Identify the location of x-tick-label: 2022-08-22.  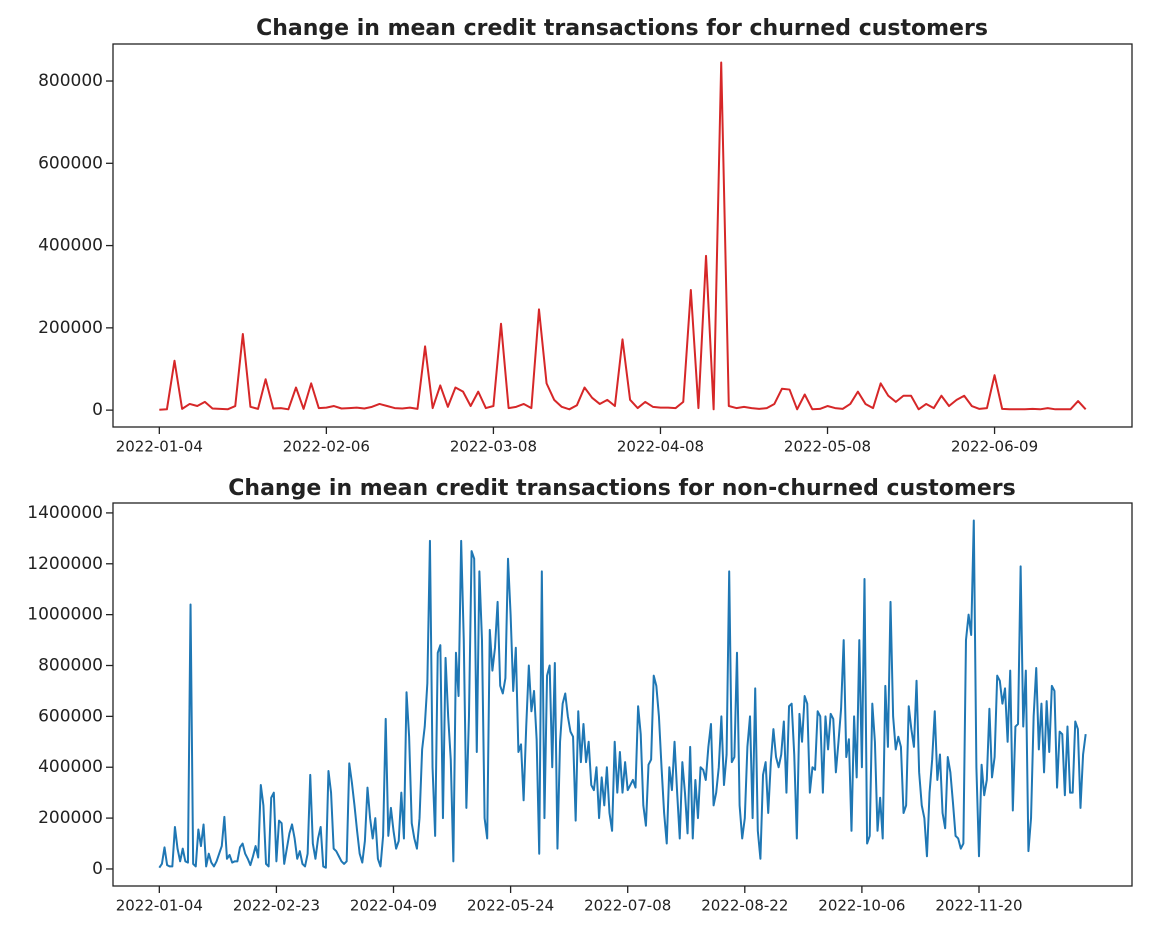
(744, 906).